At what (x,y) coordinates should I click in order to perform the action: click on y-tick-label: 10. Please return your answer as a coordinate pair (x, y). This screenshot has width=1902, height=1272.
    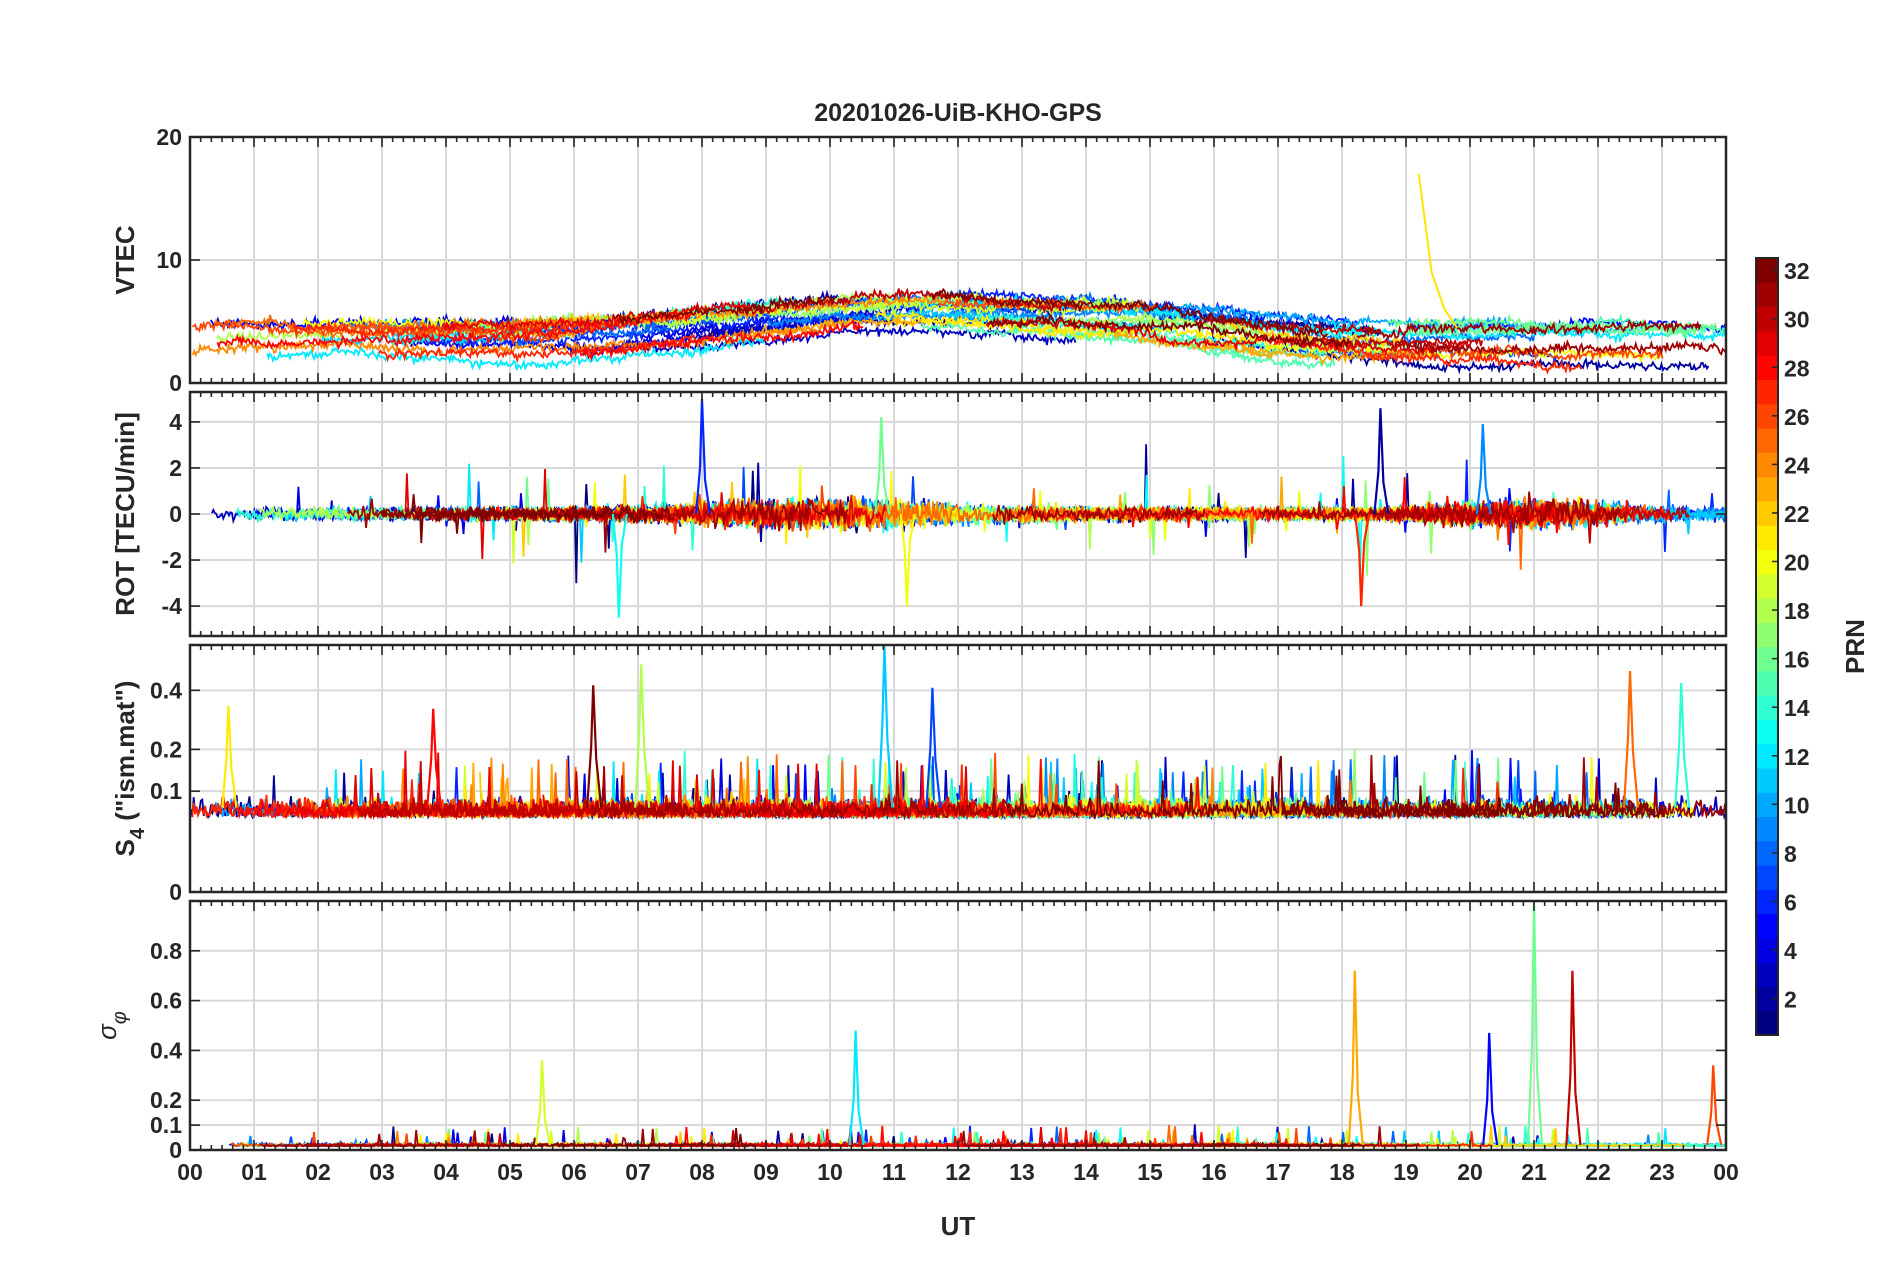
    Looking at the image, I should click on (169, 260).